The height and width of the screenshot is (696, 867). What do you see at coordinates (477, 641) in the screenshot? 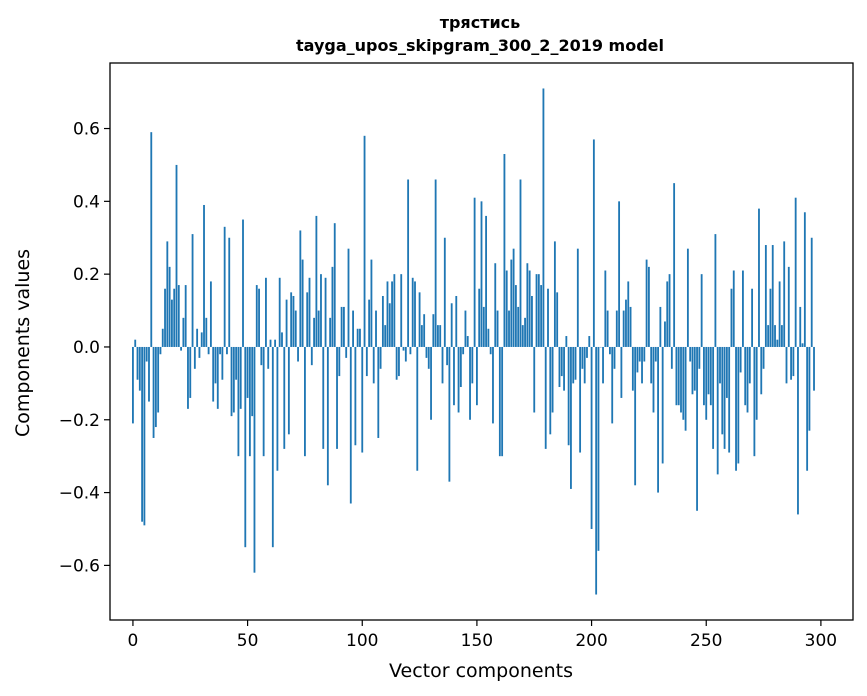
I see `x-tick-label-150: 150` at bounding box center [477, 641].